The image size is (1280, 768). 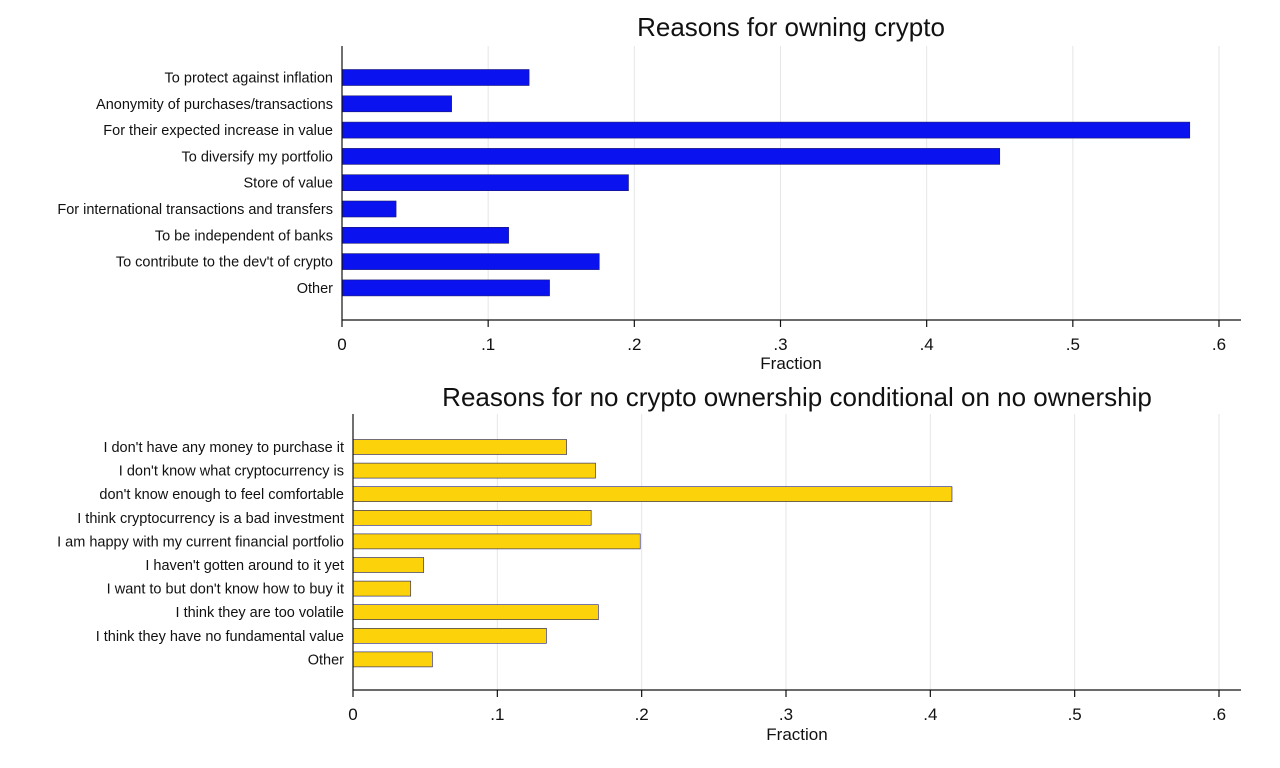 I want to click on category-label: I think they are too volatile, so click(x=260, y=613).